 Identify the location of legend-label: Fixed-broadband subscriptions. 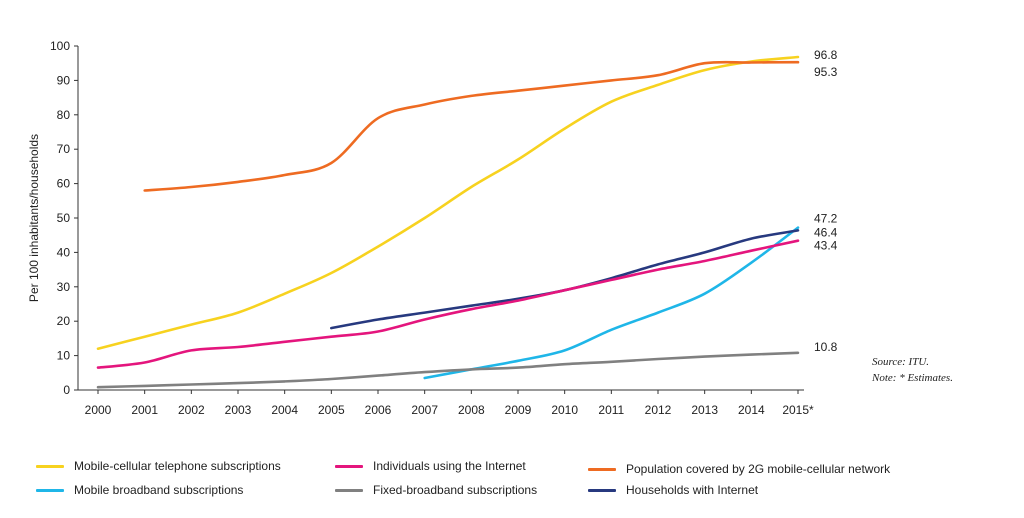
(455, 490).